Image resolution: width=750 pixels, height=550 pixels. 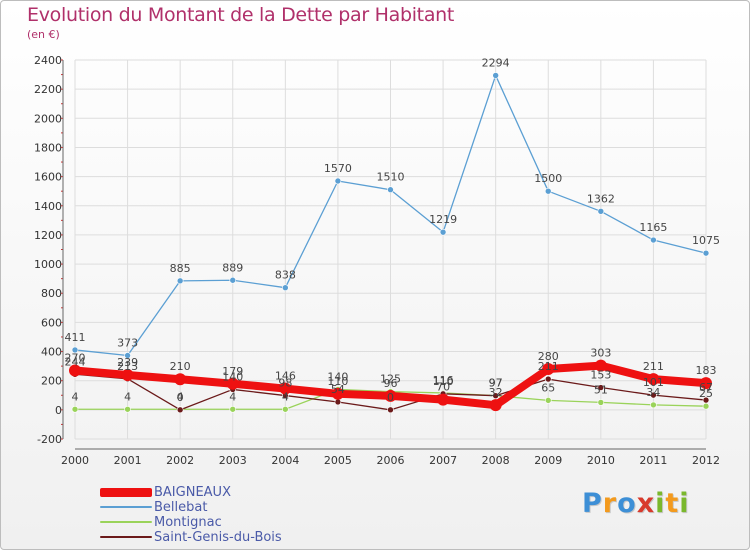 What do you see at coordinates (338, 168) in the screenshot?
I see `data-label: 1570` at bounding box center [338, 168].